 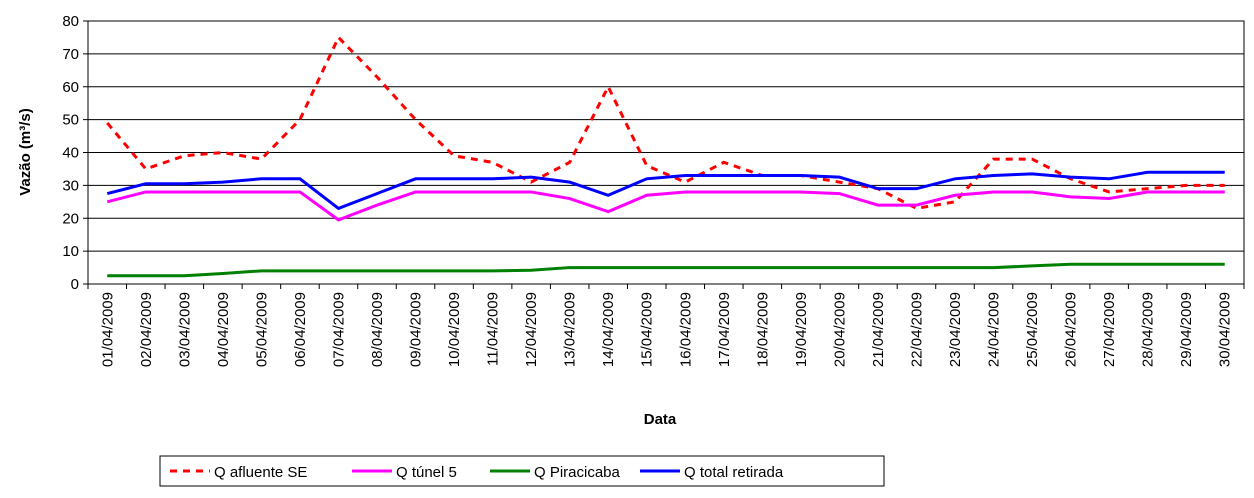 I want to click on legend-box, so click(x=522, y=471).